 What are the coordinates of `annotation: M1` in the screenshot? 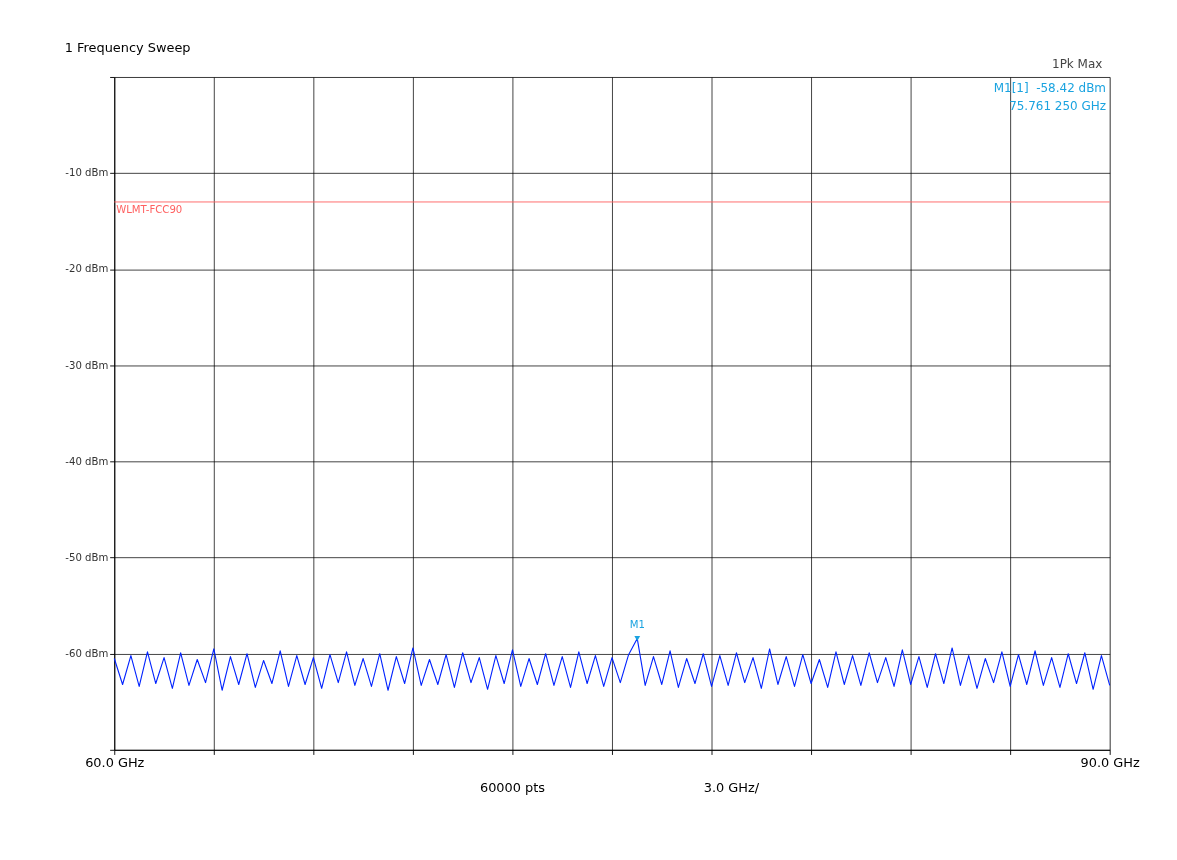 It's located at (637, 625).